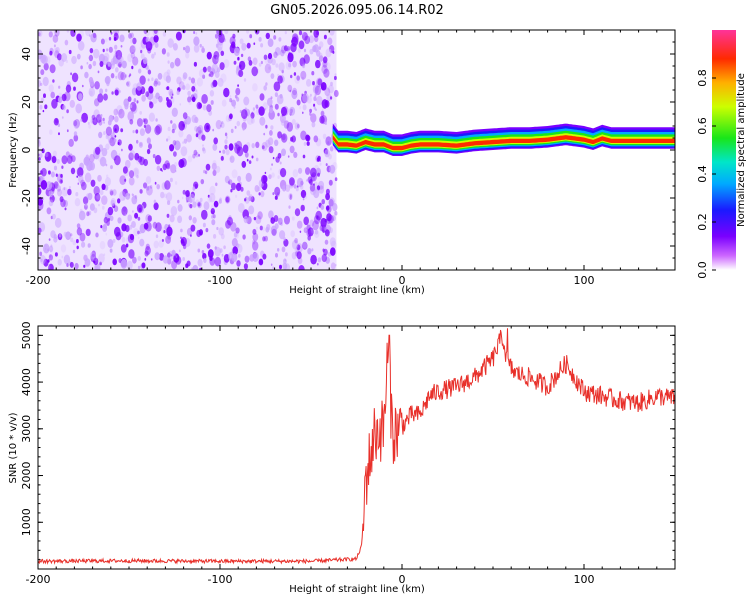 This screenshot has width=750, height=600. What do you see at coordinates (706, 174) in the screenshot?
I see `colorbar-ticks: 0.0 0.2 0.4 0.6 0.8` at bounding box center [706, 174].